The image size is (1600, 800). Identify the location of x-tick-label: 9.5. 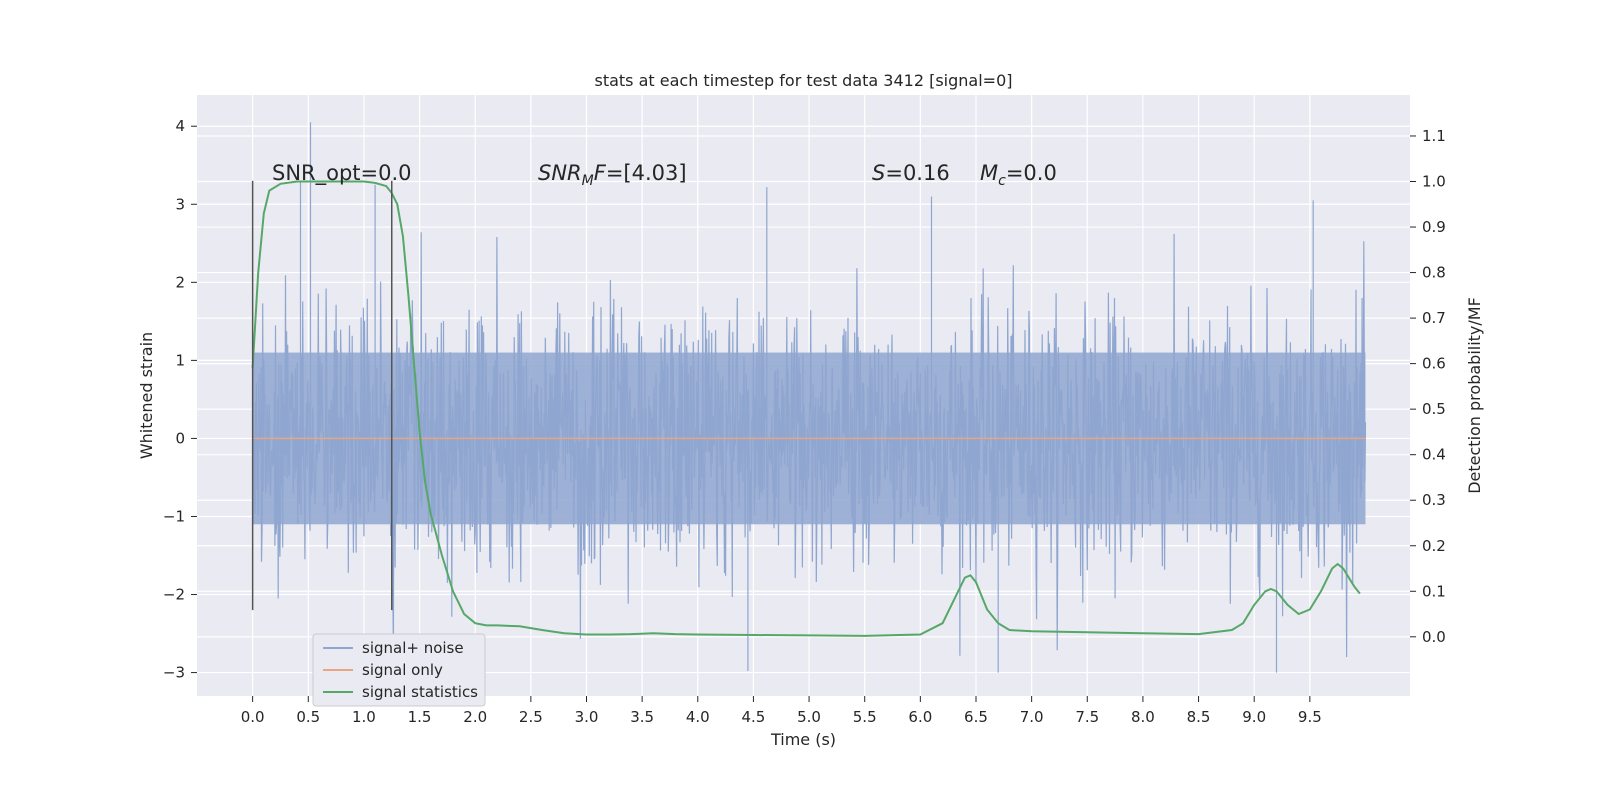
(1310, 717).